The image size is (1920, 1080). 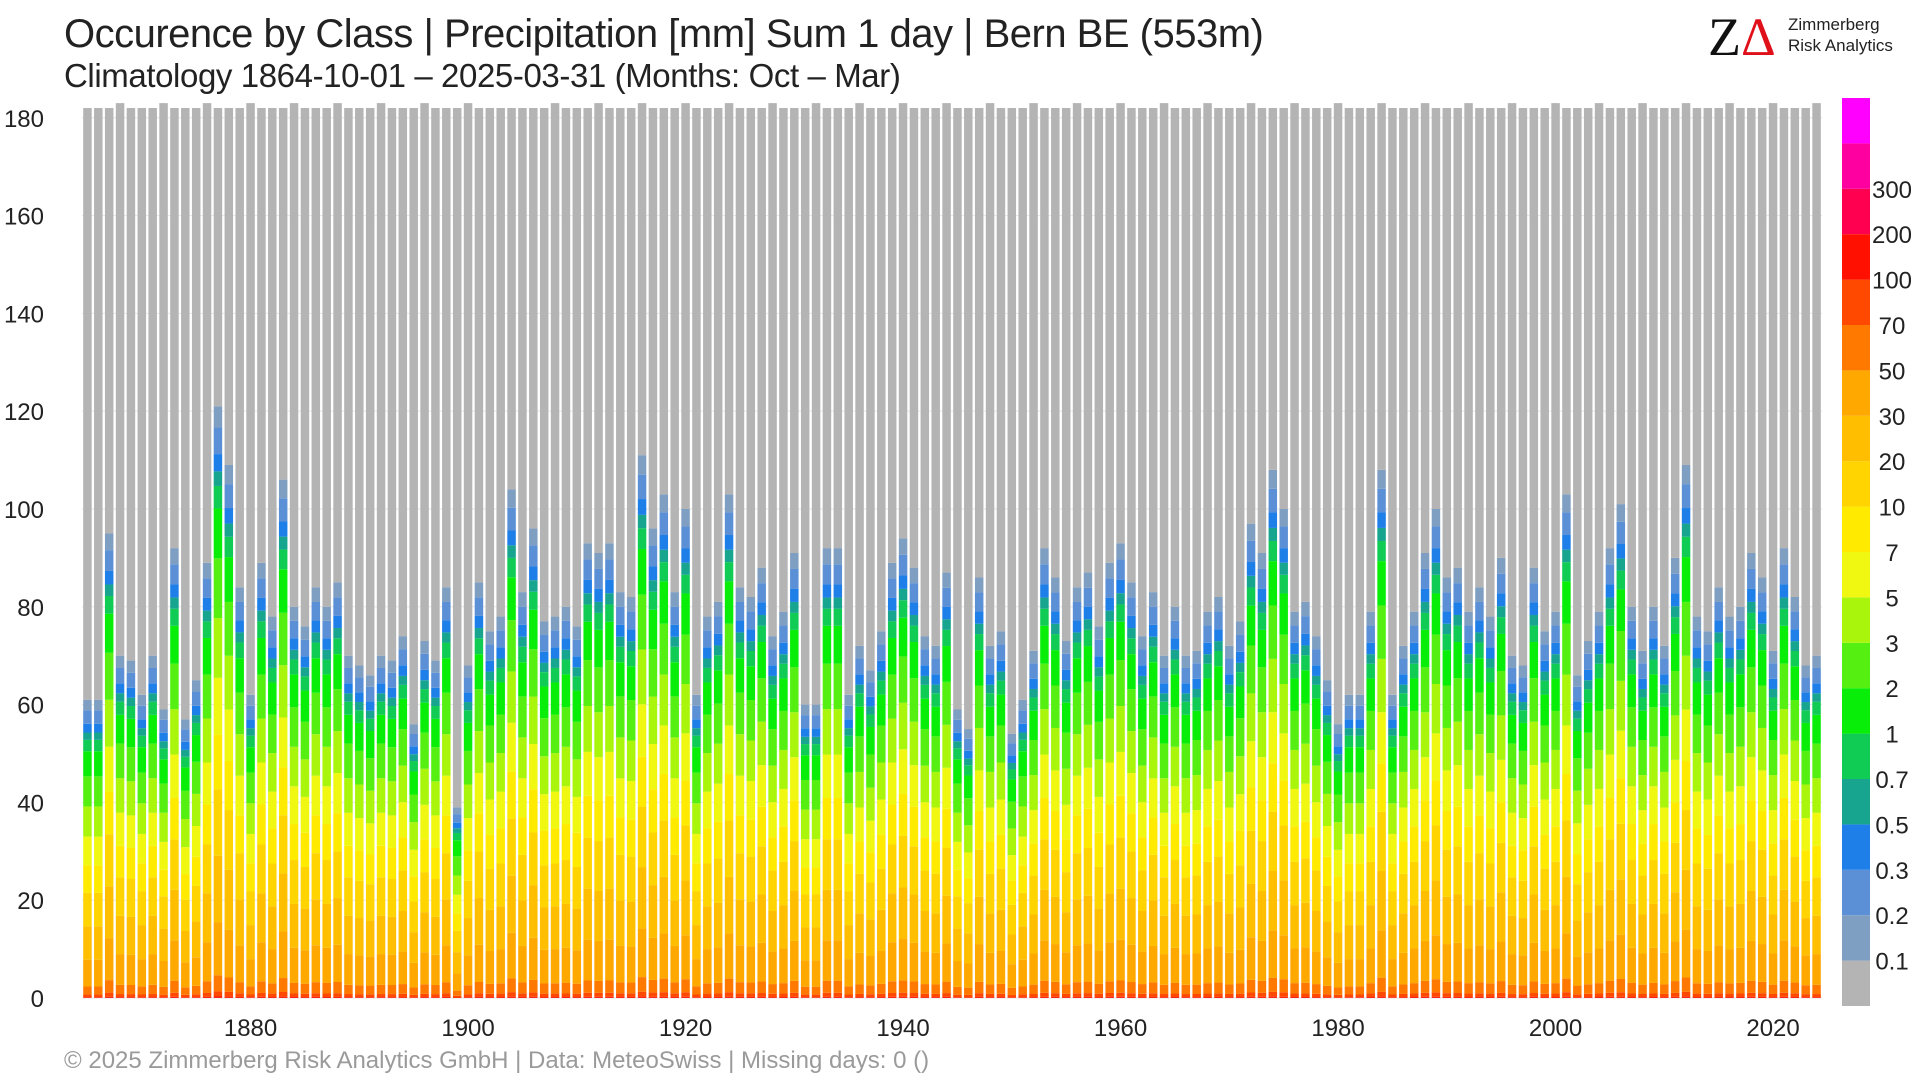 I want to click on bar-1955, so click(x=1066, y=553).